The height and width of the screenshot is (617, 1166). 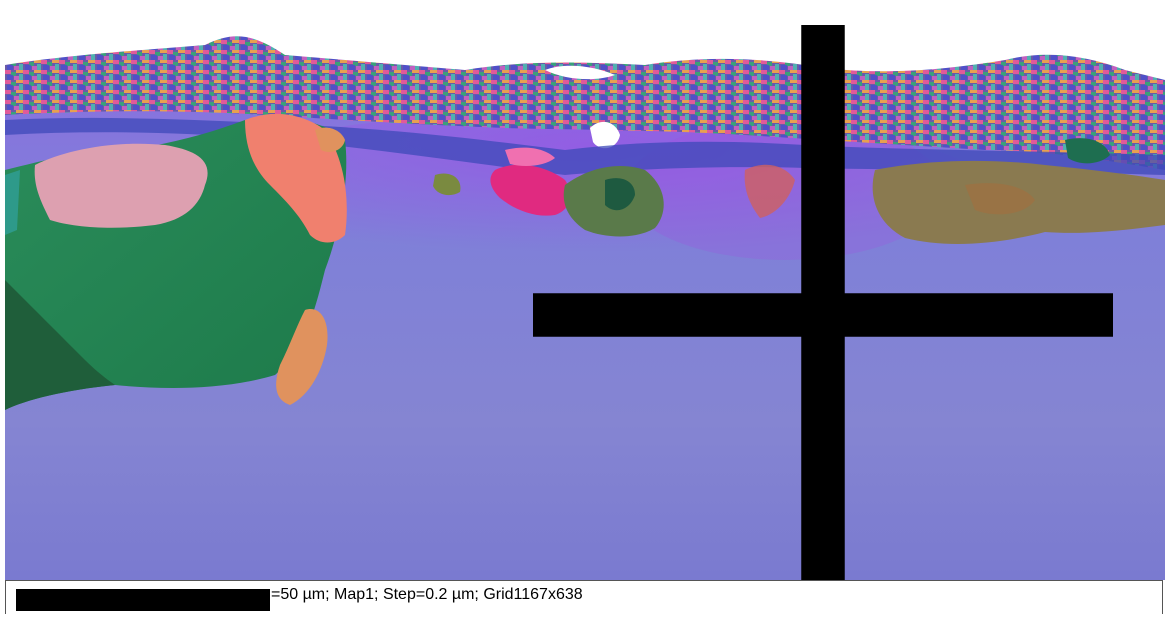 I want to click on status-bar: =50 µm; Map1; Step=0.2 µm; Grid1167x638, so click(x=584, y=597).